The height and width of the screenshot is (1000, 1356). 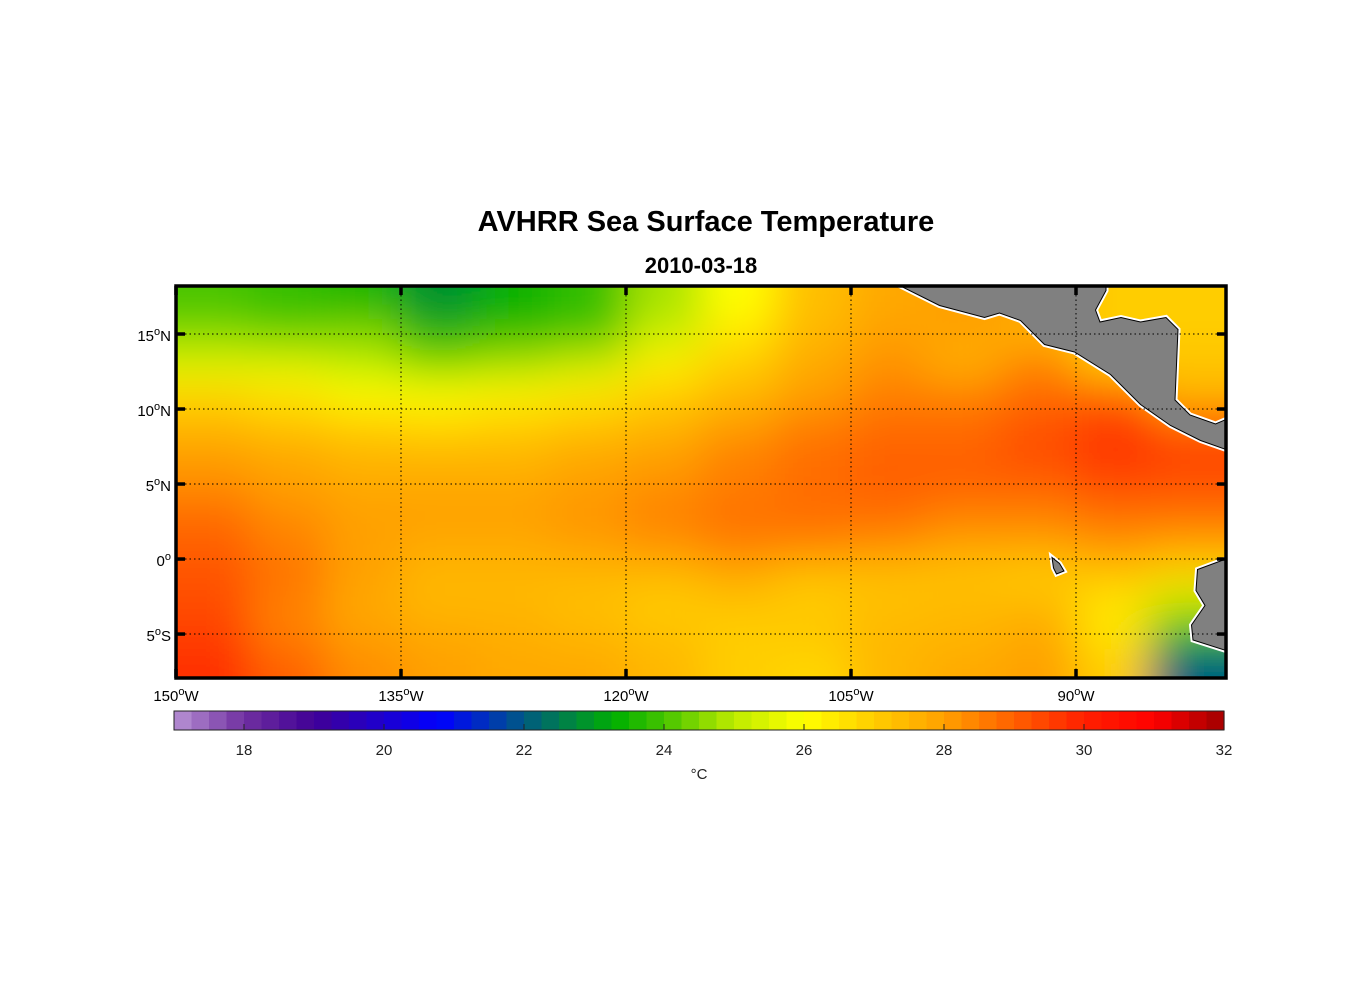 I want to click on central-america-land, so click(x=1062, y=368).